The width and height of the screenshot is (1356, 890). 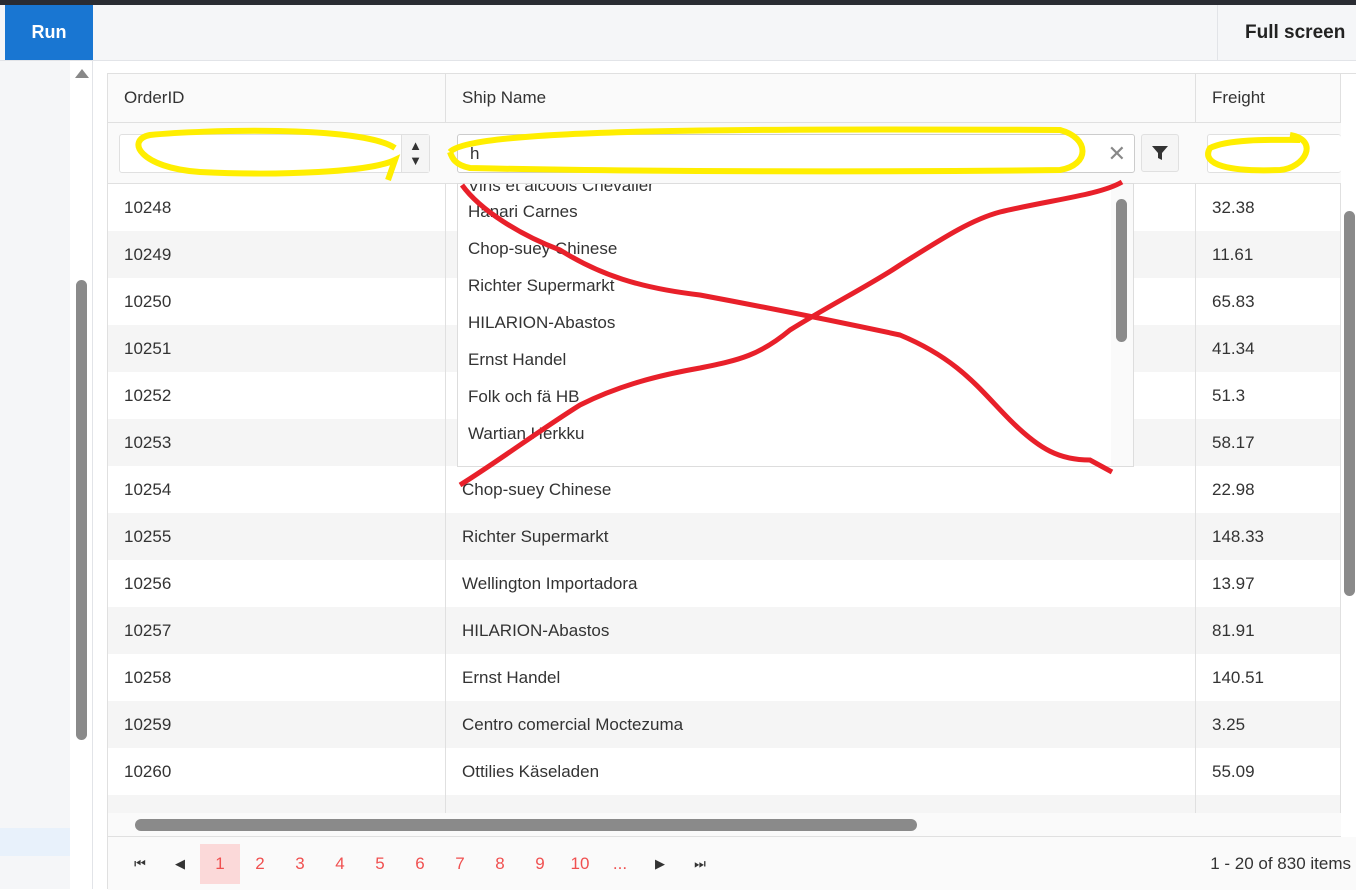 What do you see at coordinates (678, 33) in the screenshot?
I see `toolbar: Run Full screen` at bounding box center [678, 33].